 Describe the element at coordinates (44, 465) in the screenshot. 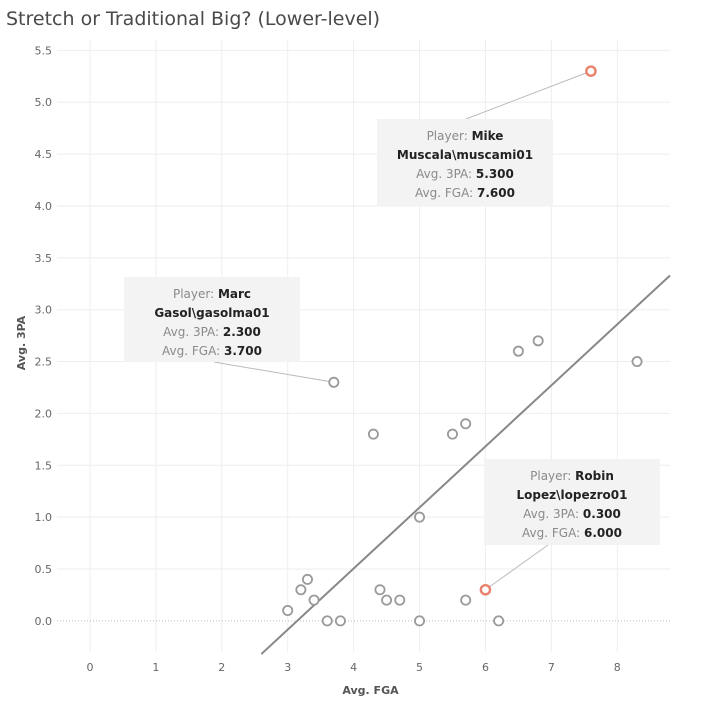

I see `y-tick-label: 1.5` at that location.